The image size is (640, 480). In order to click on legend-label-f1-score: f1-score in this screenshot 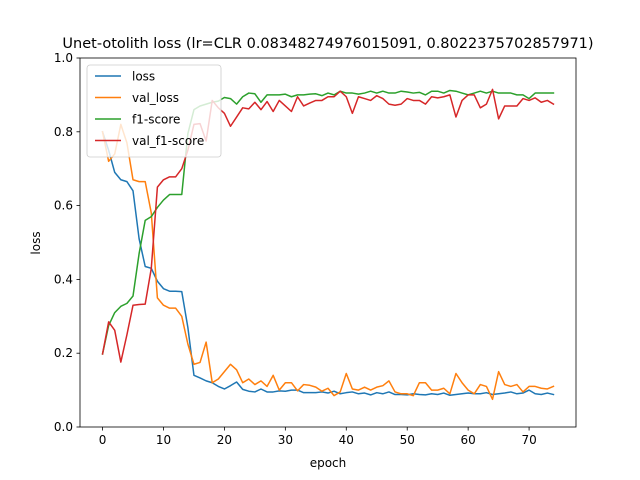, I will do `click(156, 120)`.